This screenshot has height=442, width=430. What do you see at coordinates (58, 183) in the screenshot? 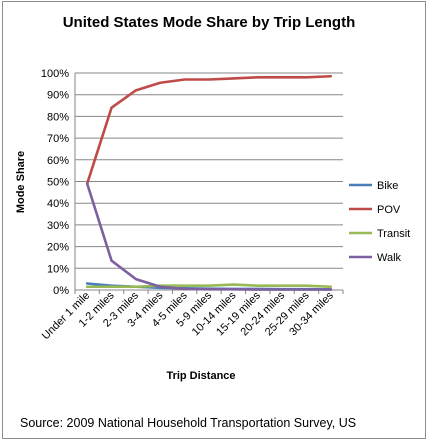
I see `y-tick-label: 50%` at bounding box center [58, 183].